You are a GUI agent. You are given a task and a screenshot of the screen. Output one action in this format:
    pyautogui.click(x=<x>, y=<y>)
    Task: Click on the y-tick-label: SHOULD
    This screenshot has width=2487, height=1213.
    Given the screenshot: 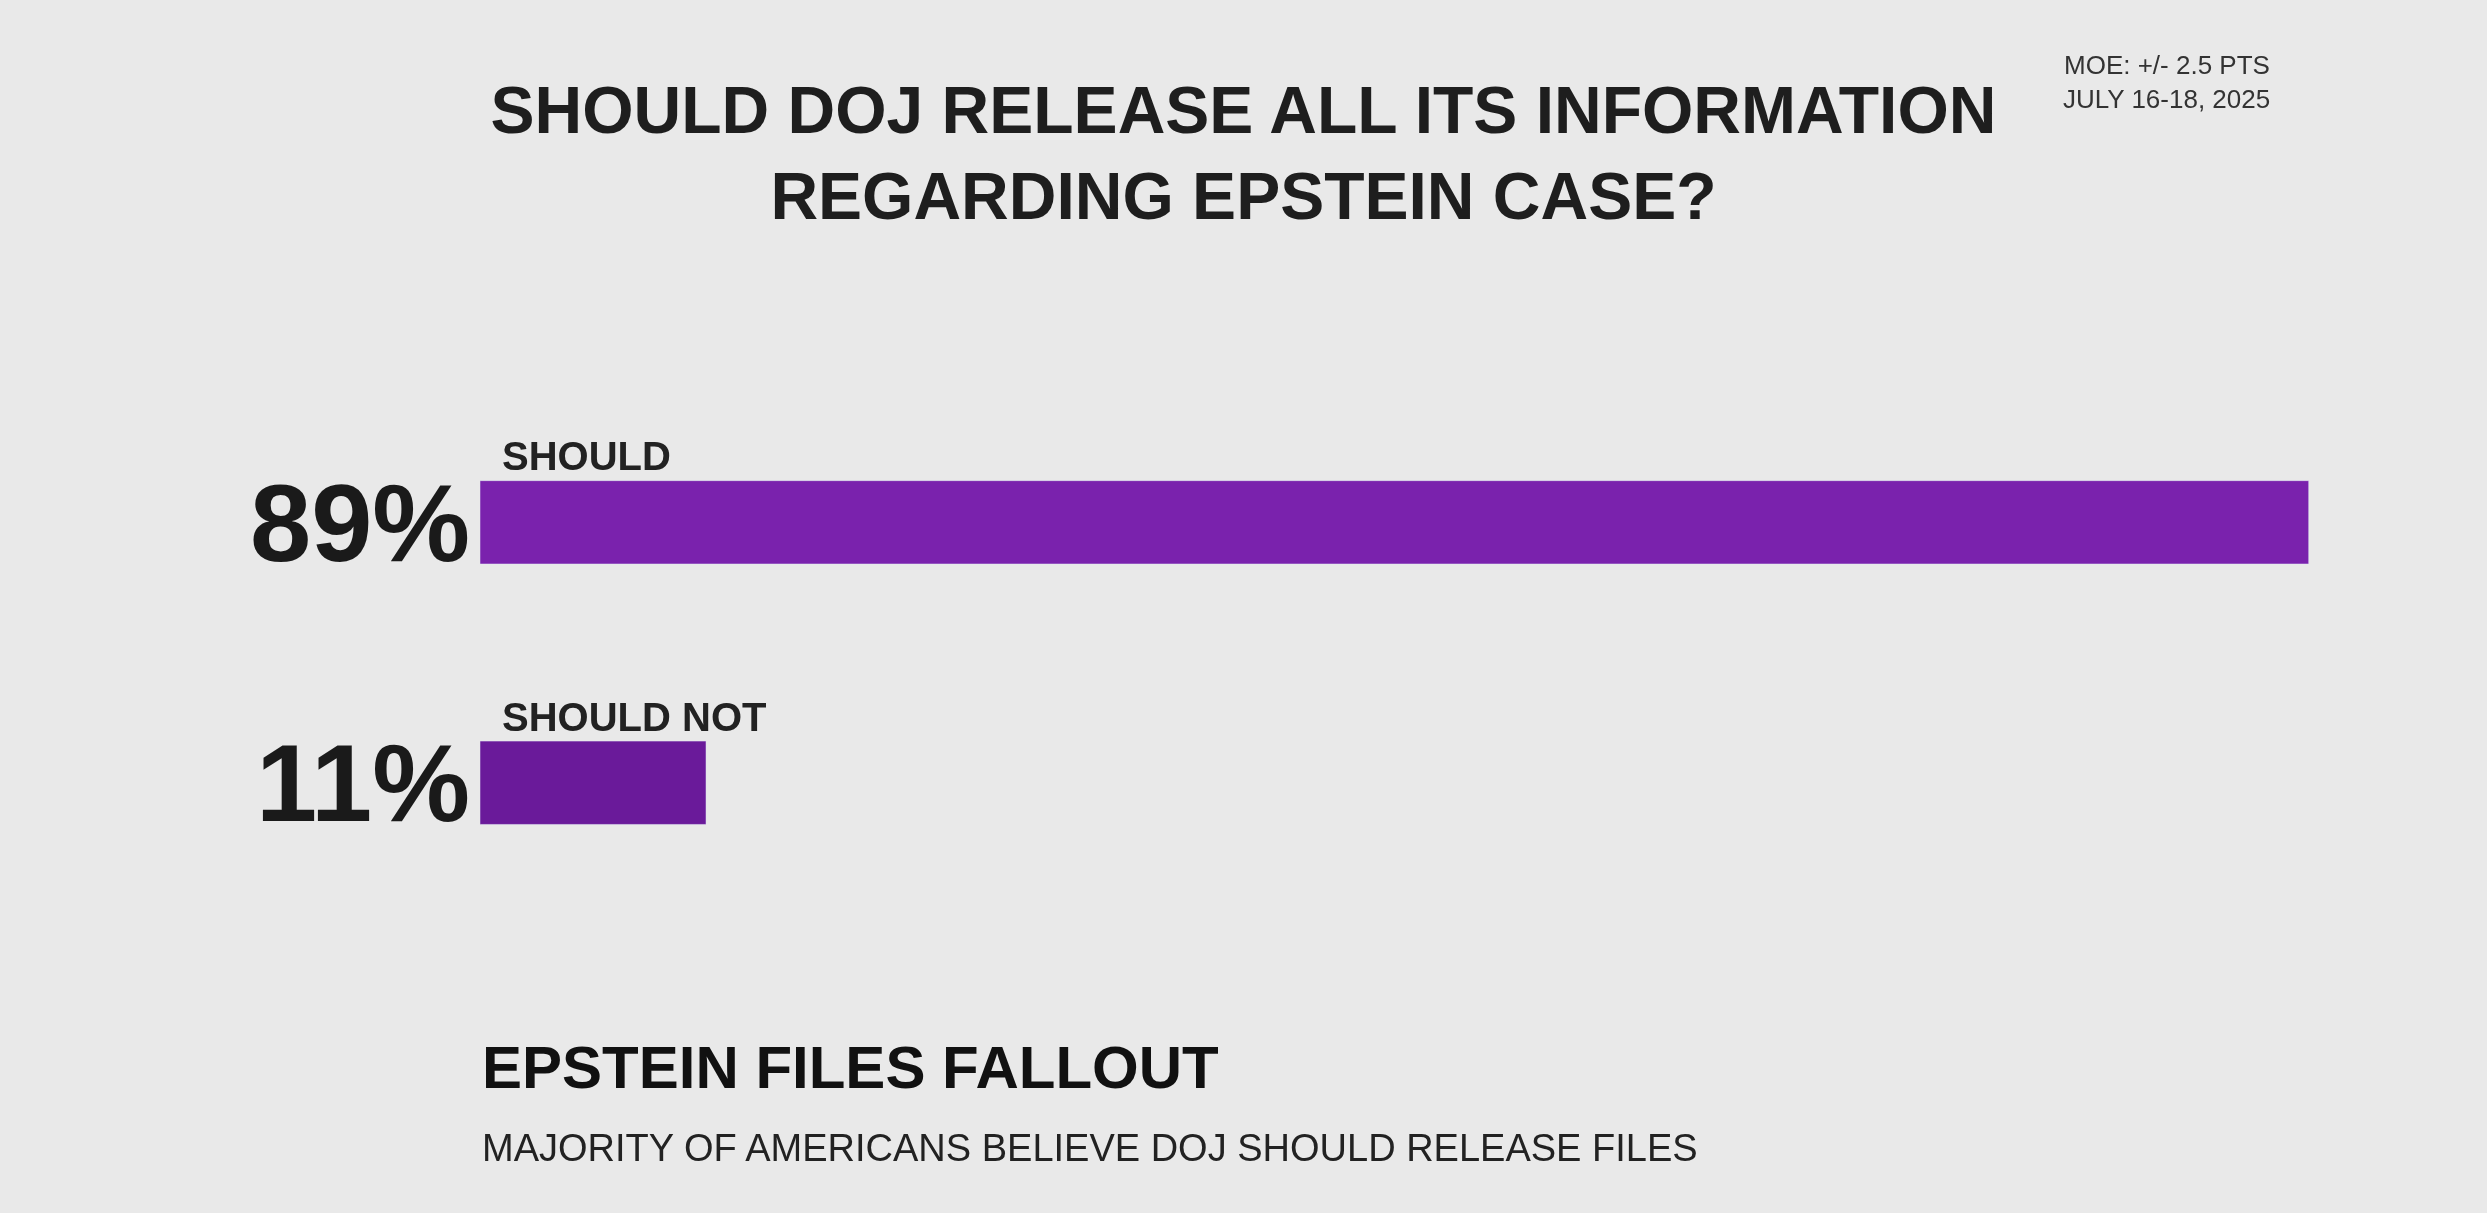 What is the action you would take?
    pyautogui.click(x=586, y=456)
    